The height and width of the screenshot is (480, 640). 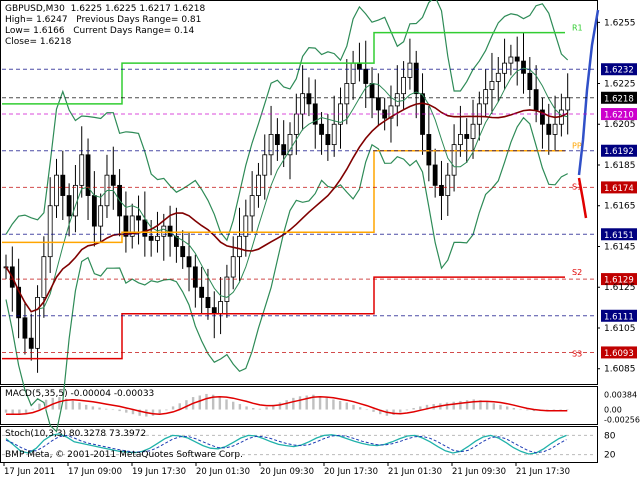 What do you see at coordinates (283, 68) in the screenshot?
I see `pivot-r1-line` at bounding box center [283, 68].